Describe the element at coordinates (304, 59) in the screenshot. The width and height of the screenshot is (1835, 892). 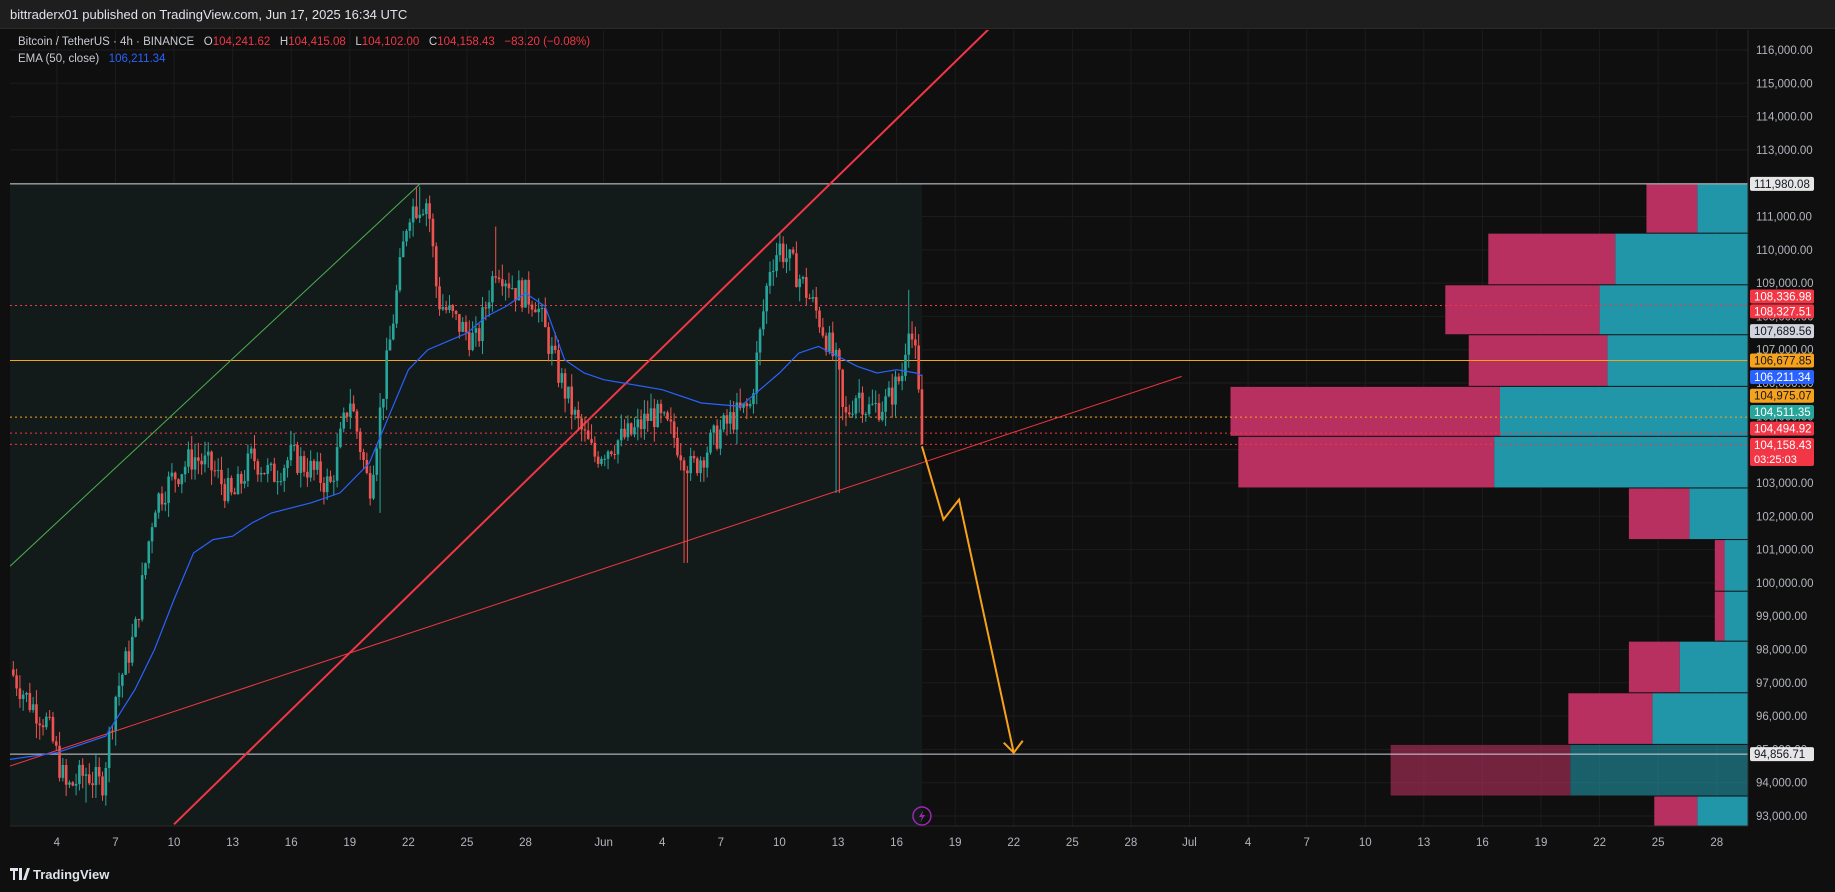
I see `ema-row: EMA (50, close) 106,211.34` at that location.